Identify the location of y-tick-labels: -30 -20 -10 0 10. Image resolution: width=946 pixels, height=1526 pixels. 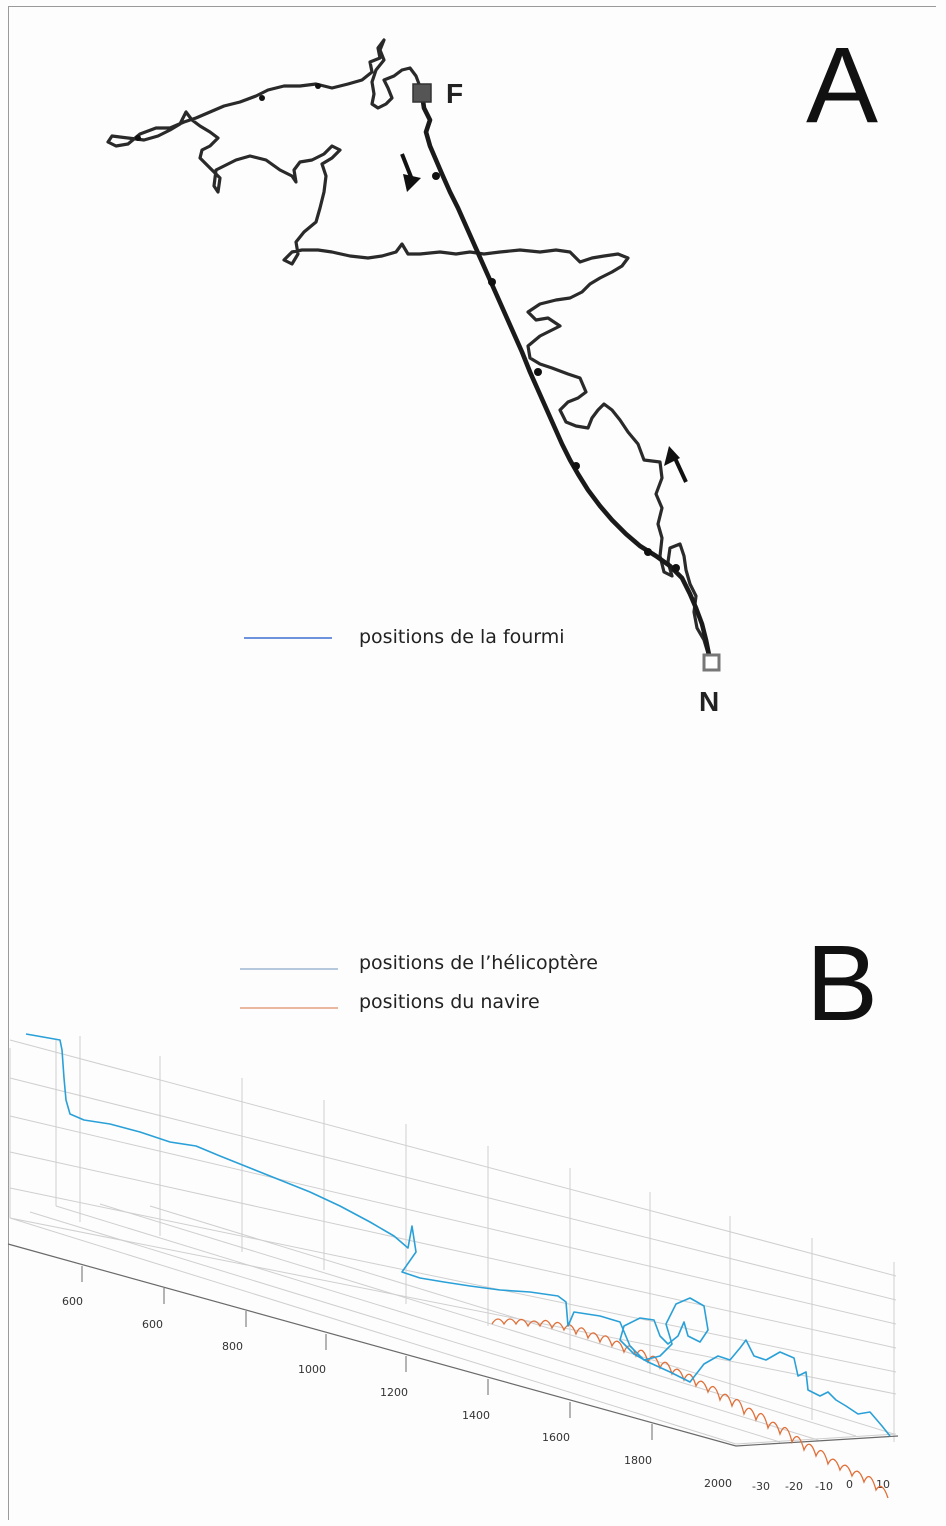
(821, 1485).